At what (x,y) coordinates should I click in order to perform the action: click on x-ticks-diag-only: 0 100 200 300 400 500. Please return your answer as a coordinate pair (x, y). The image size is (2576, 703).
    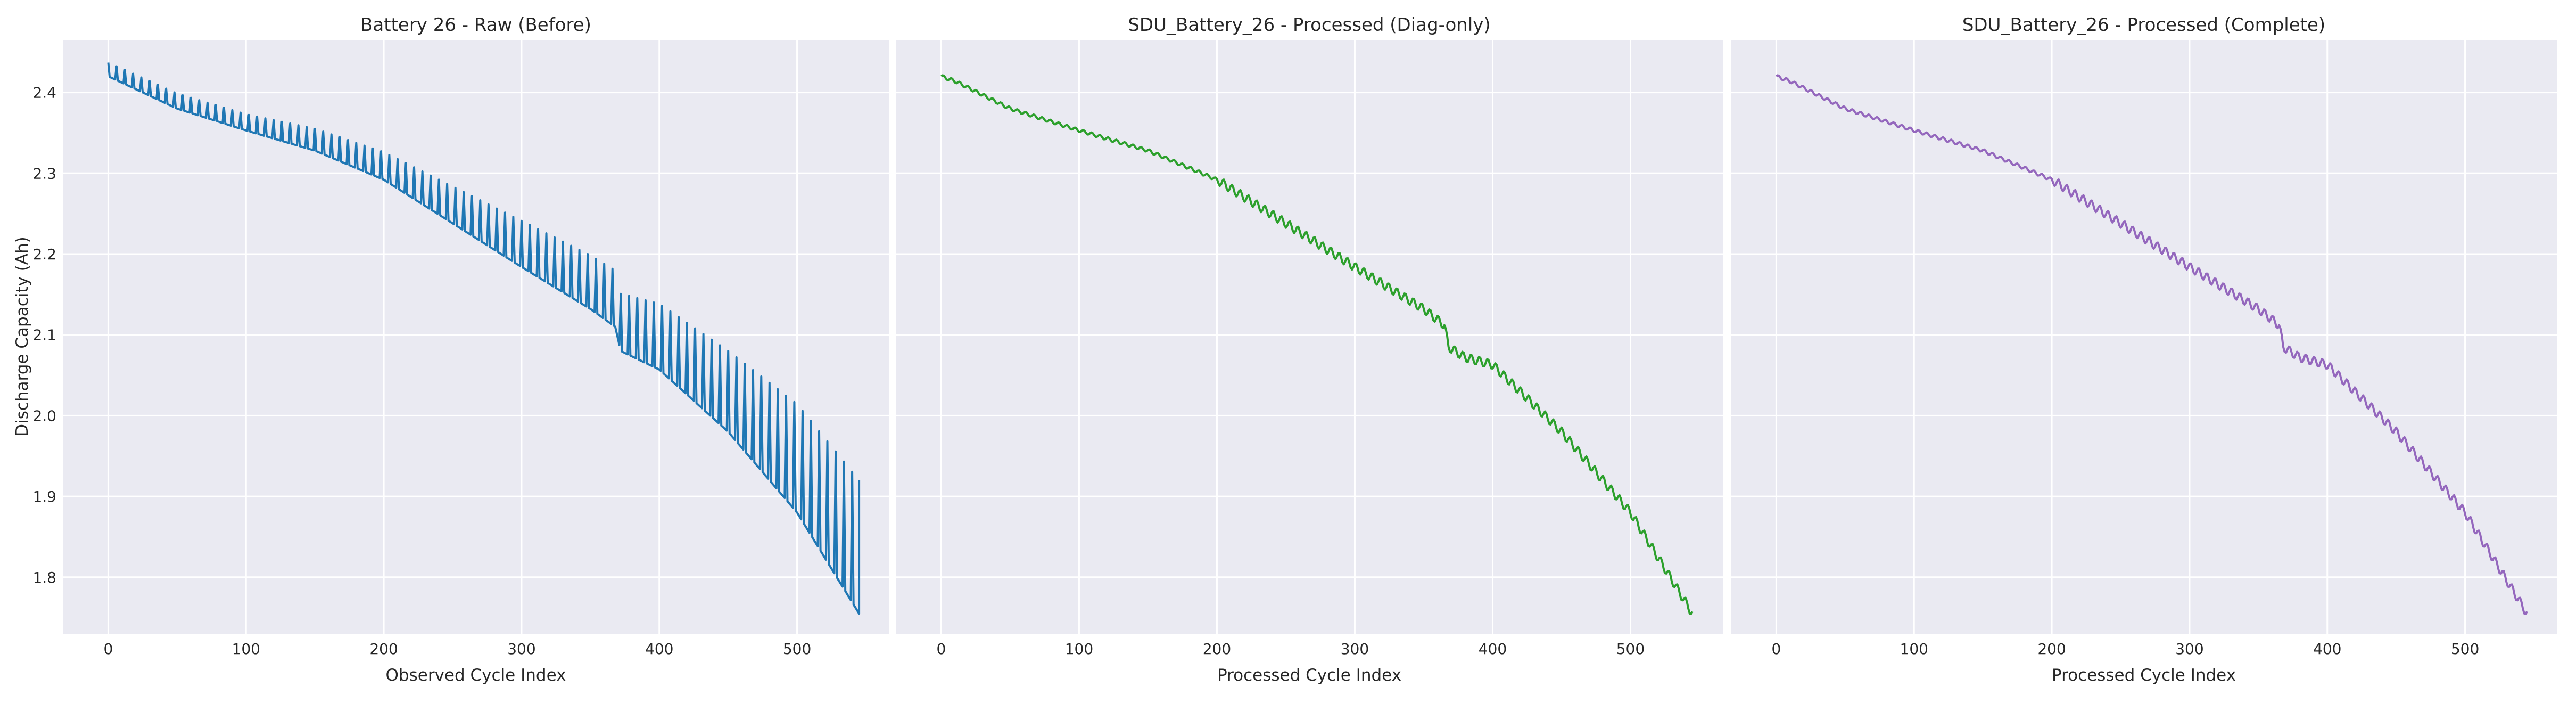
    Looking at the image, I should click on (1291, 649).